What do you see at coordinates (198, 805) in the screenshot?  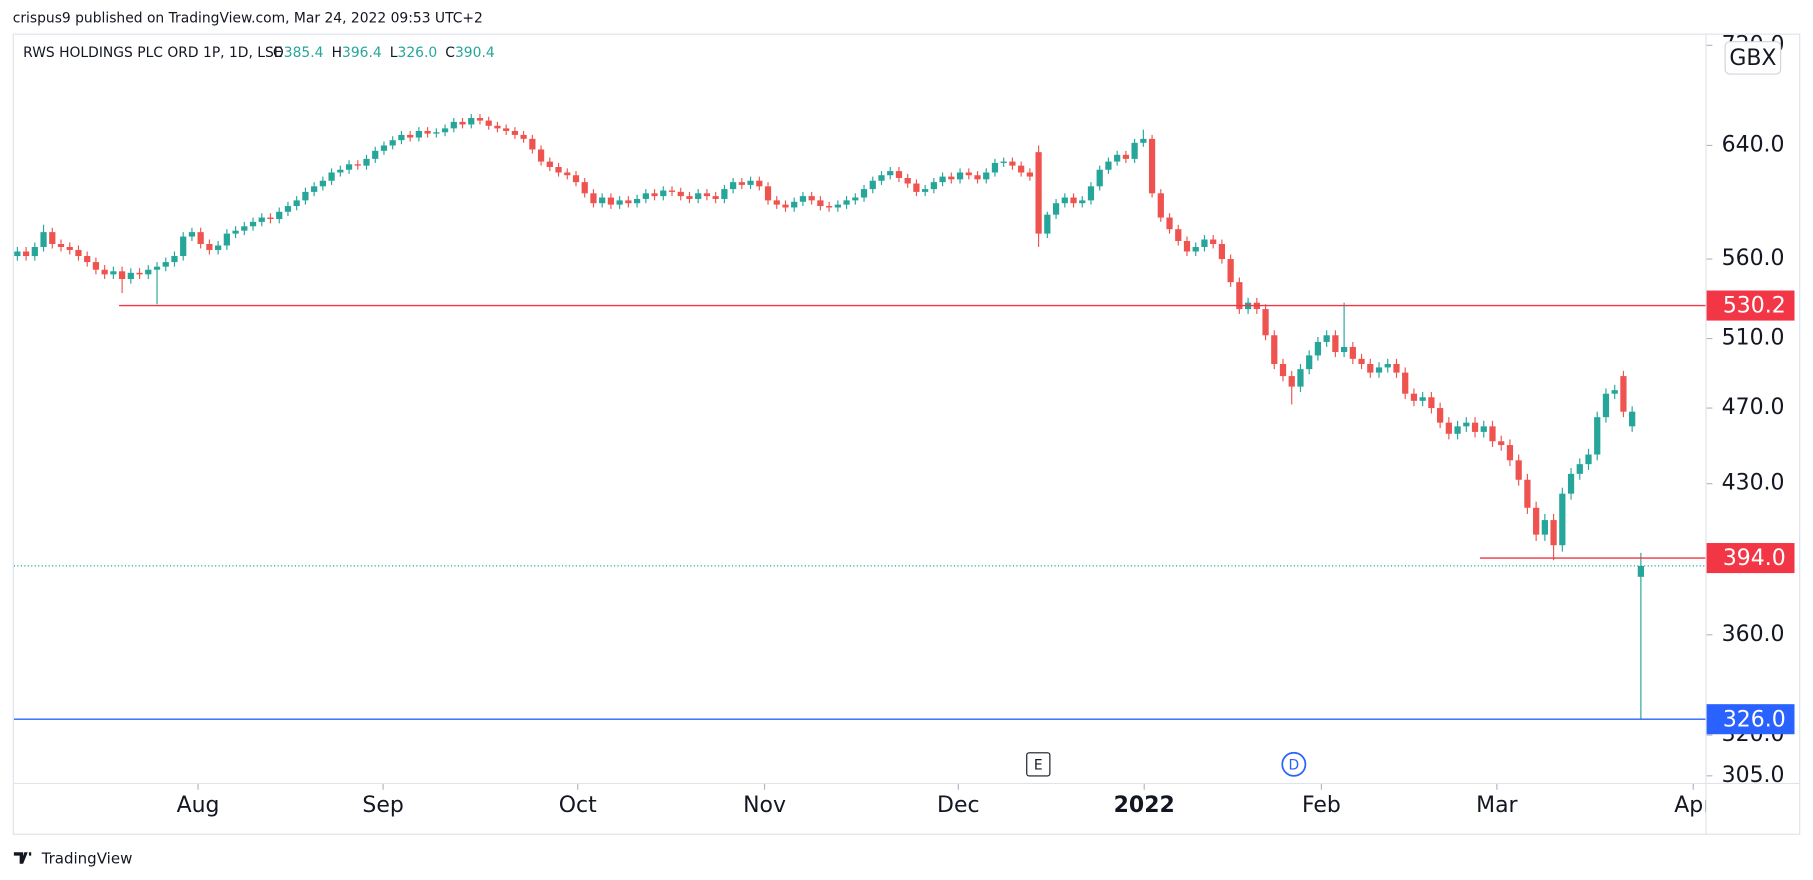 I see `x-tick-label: Aug` at bounding box center [198, 805].